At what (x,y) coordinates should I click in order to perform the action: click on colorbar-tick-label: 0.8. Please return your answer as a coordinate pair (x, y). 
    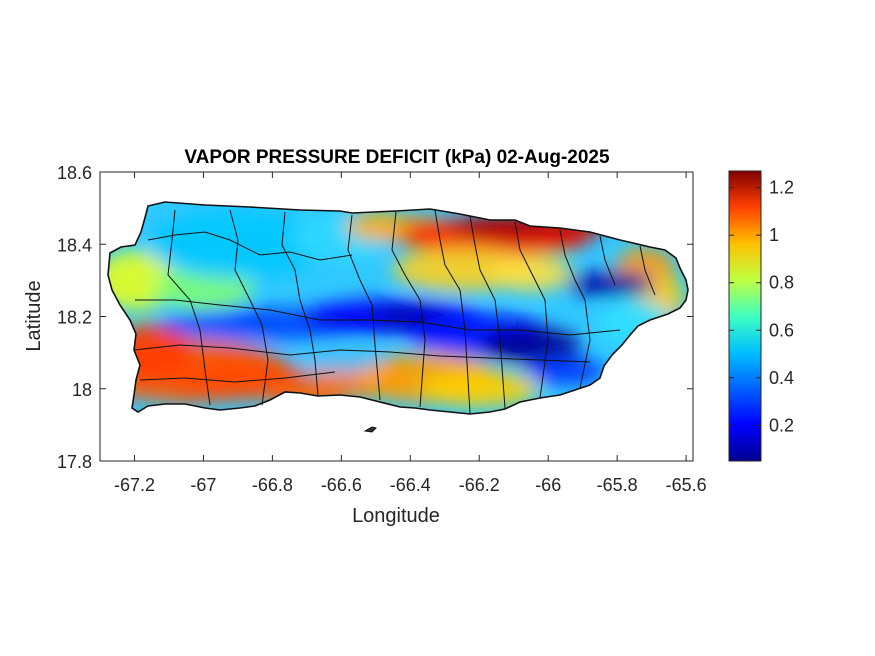
    Looking at the image, I should click on (781, 283).